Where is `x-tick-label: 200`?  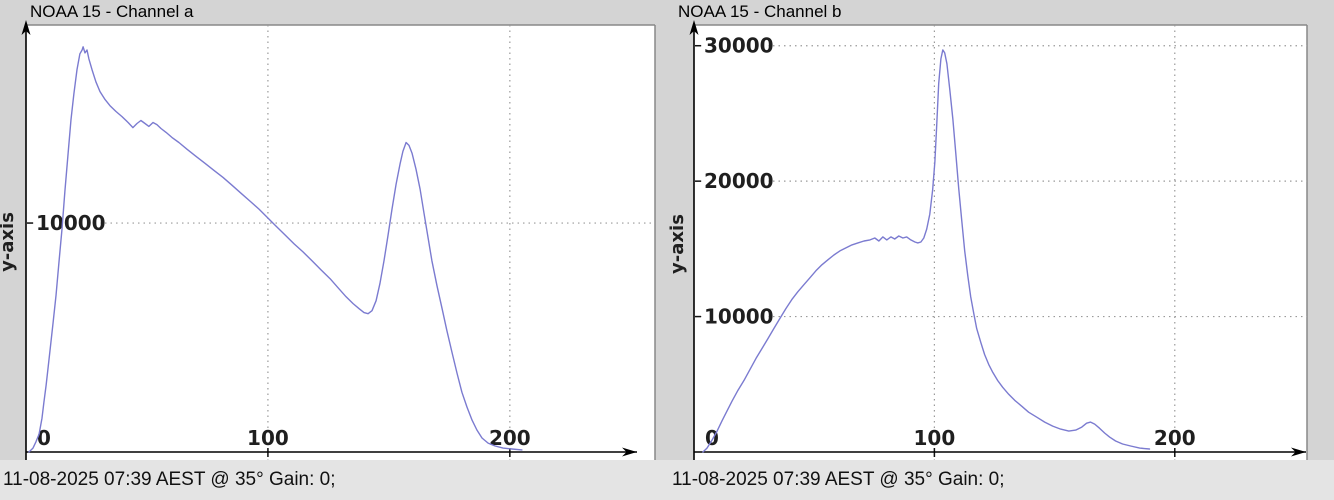 x-tick-label: 200 is located at coordinates (1175, 438).